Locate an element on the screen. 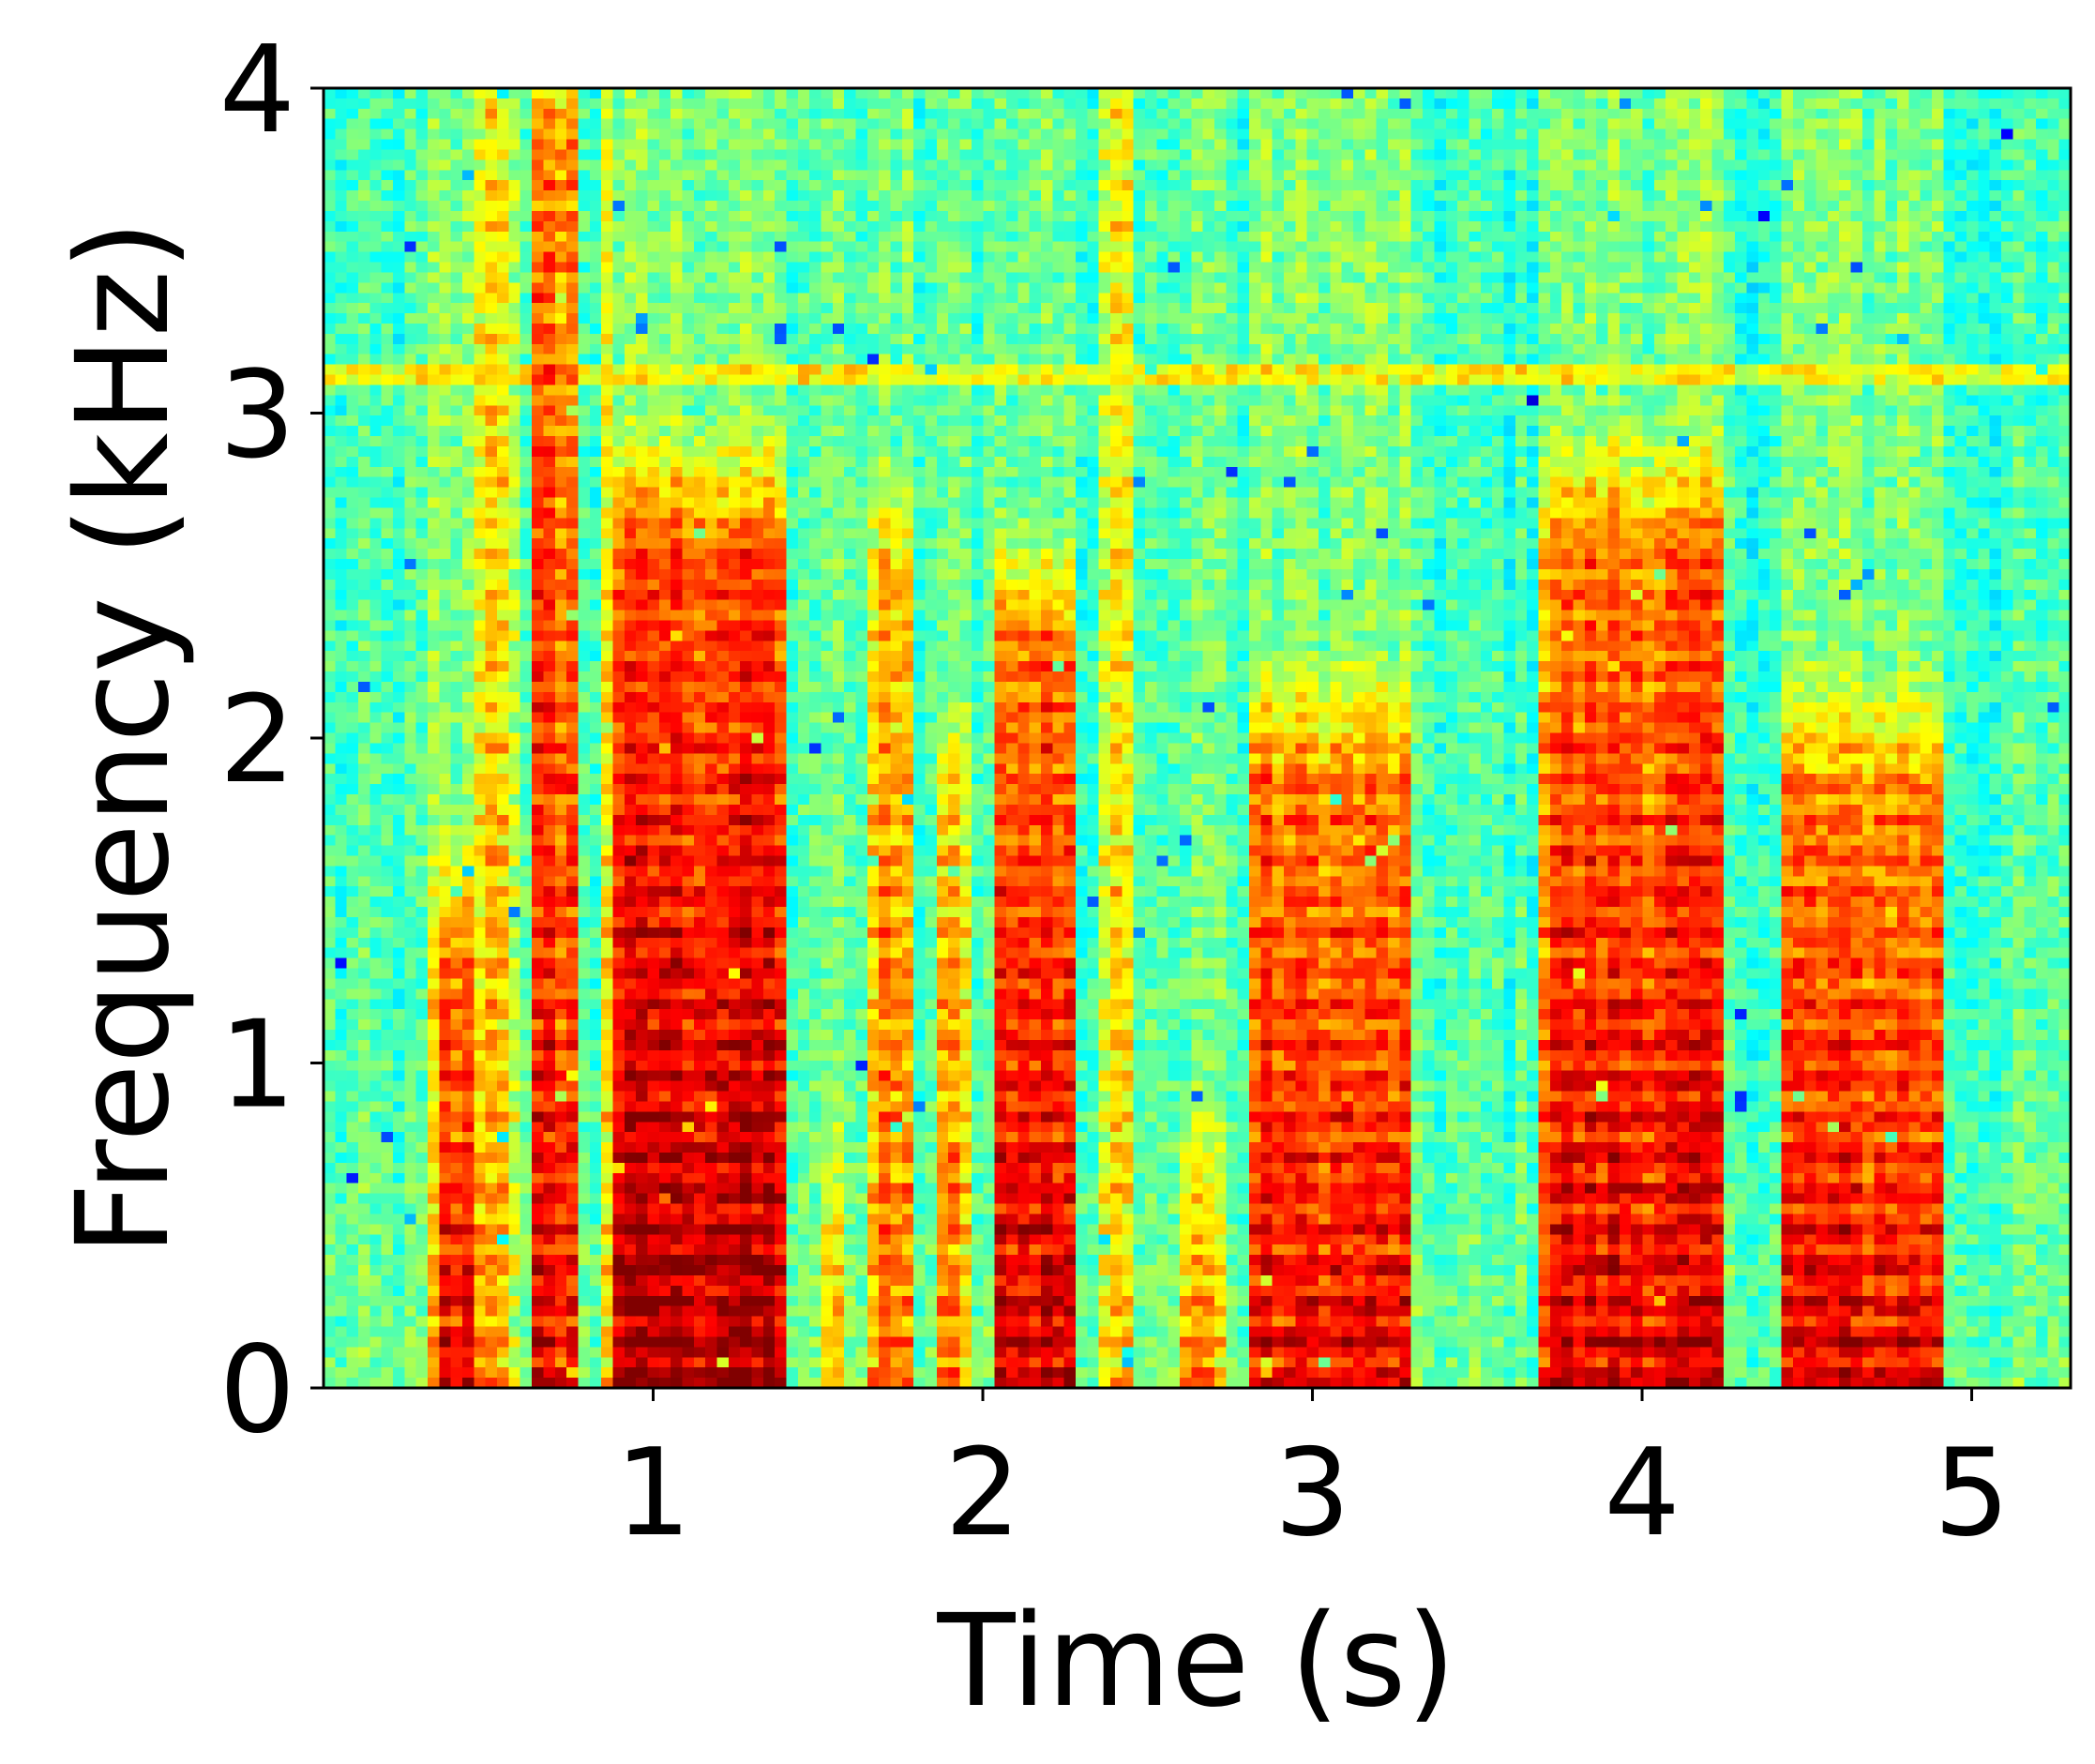 This screenshot has width=2095, height=1764. y-tick-label: 4 is located at coordinates (257, 90).